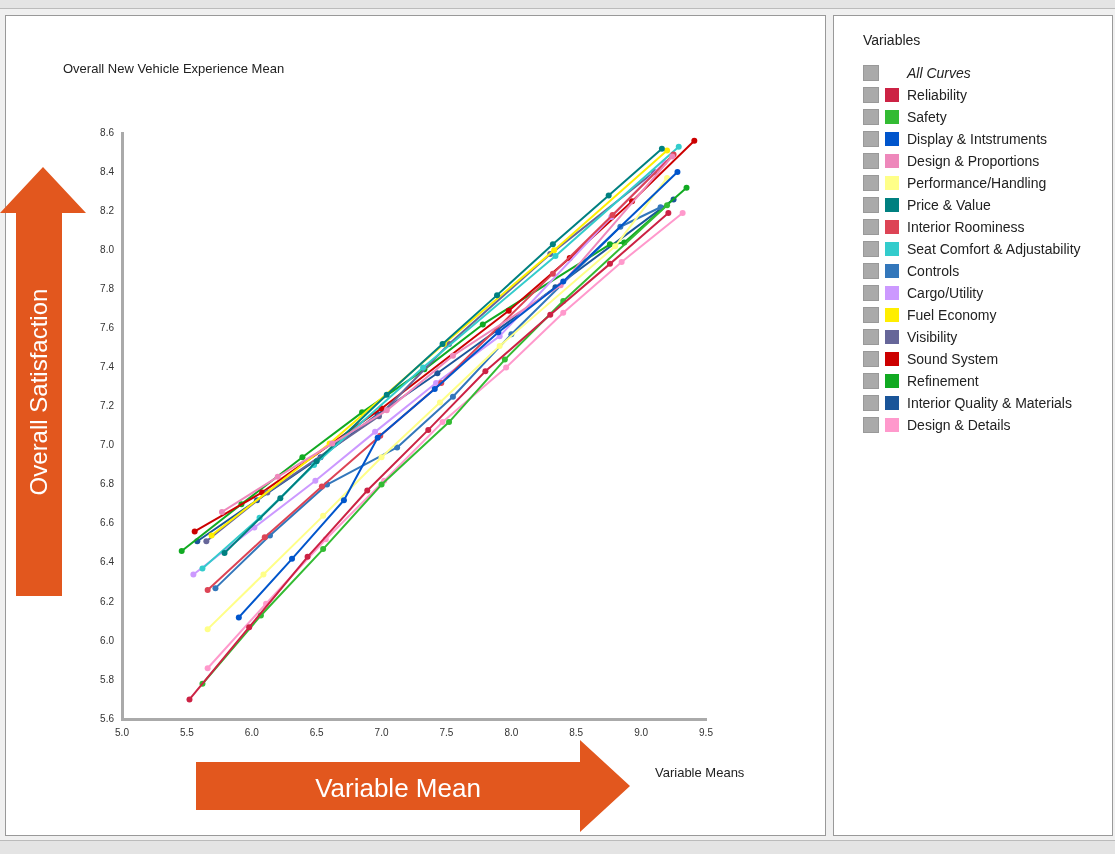 The width and height of the screenshot is (1115, 854). I want to click on y-tick-label: 7.4, so click(107, 367).